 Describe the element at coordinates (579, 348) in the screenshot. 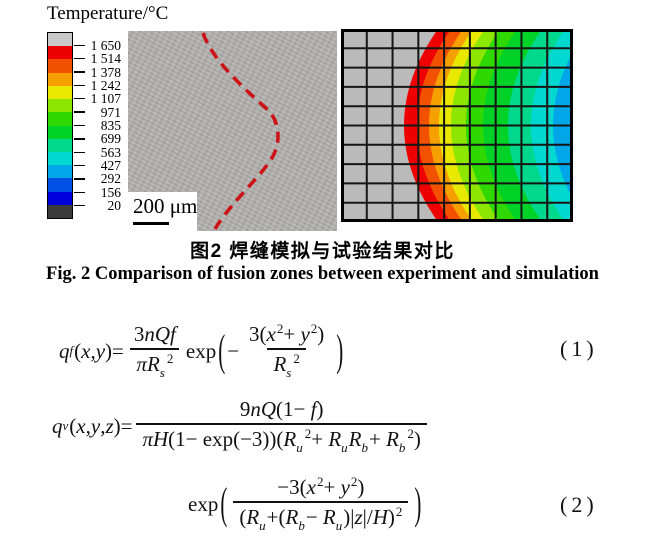

I see `equation-1-number: (1)` at that location.